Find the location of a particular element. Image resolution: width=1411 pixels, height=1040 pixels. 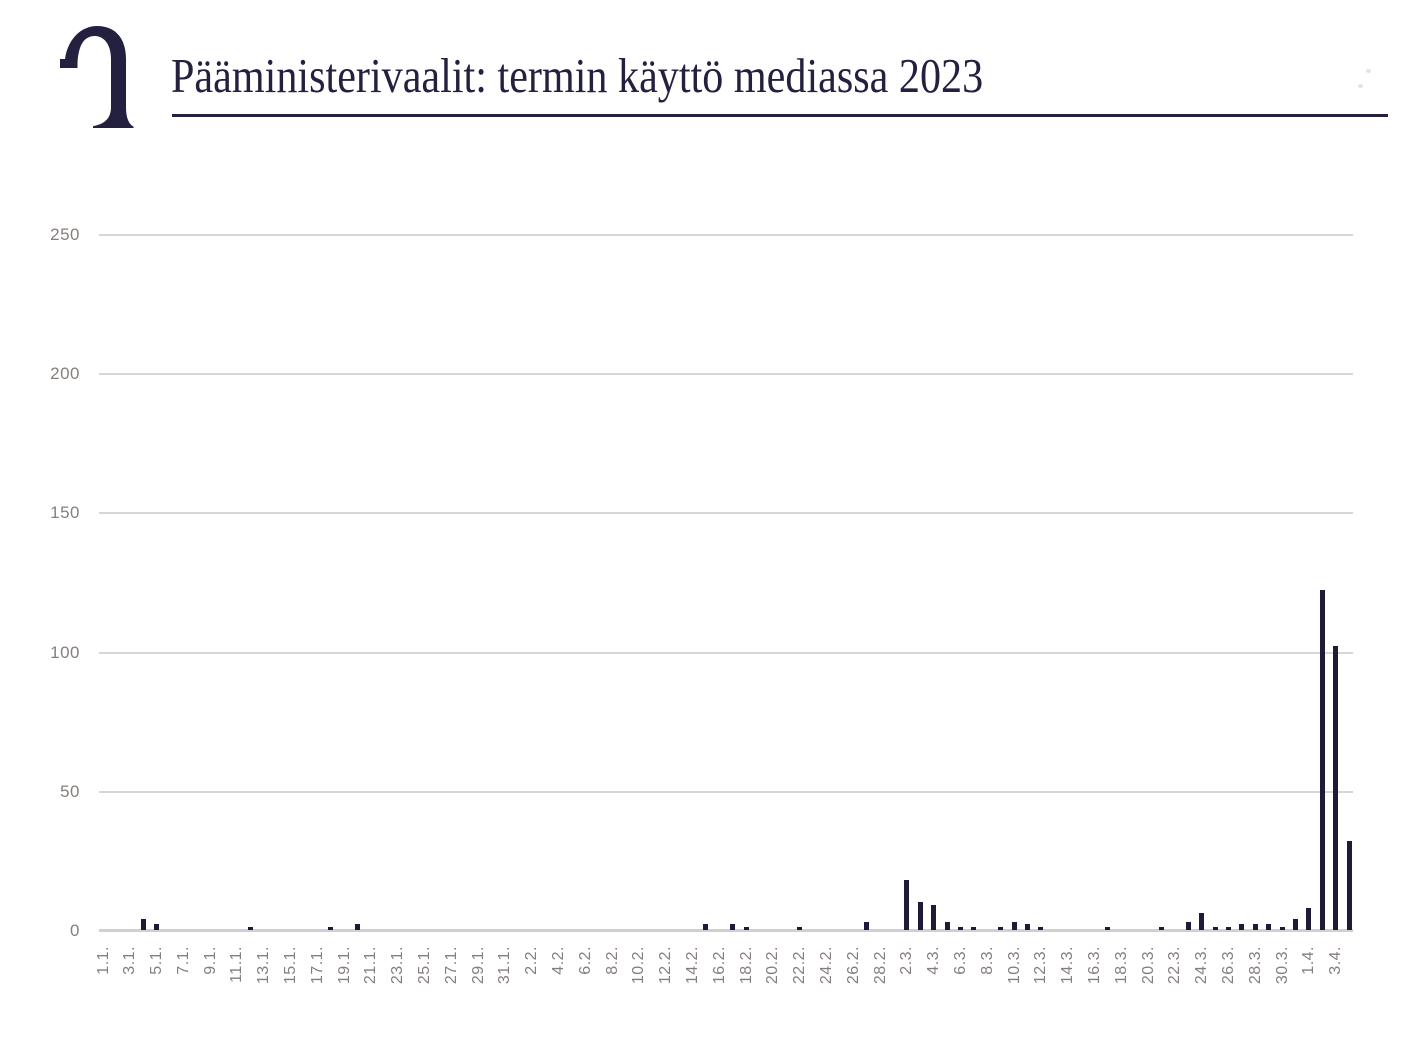

x-tick-label: 7.1. is located at coordinates (183, 960).